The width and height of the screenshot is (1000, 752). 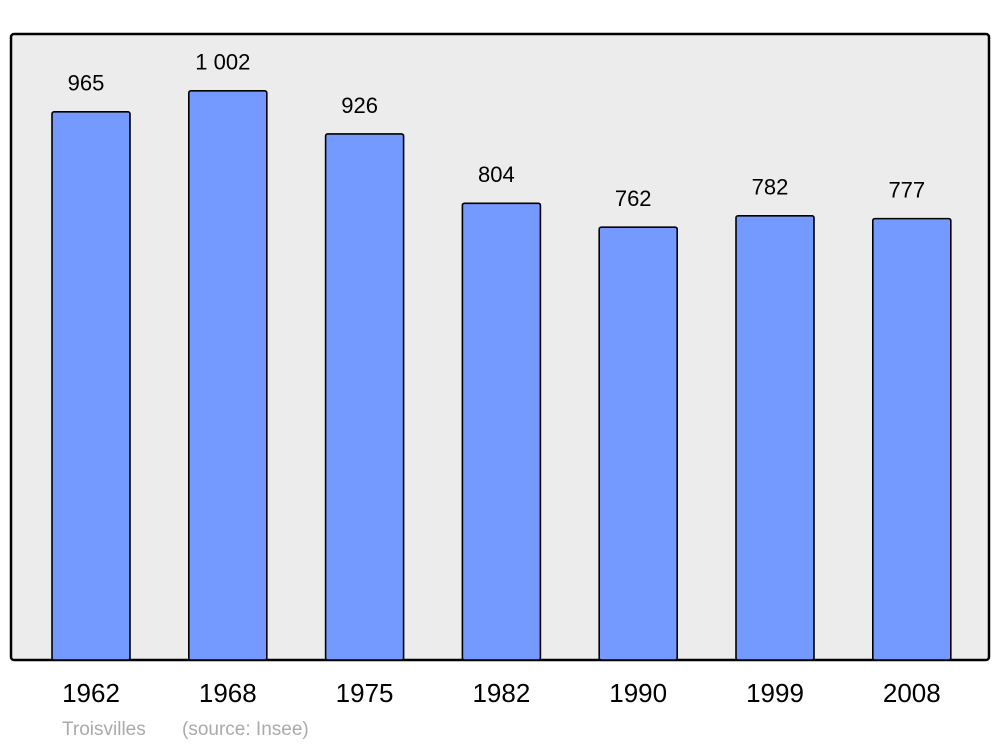 I want to click on x-tick-label: 1990, so click(x=638, y=693).